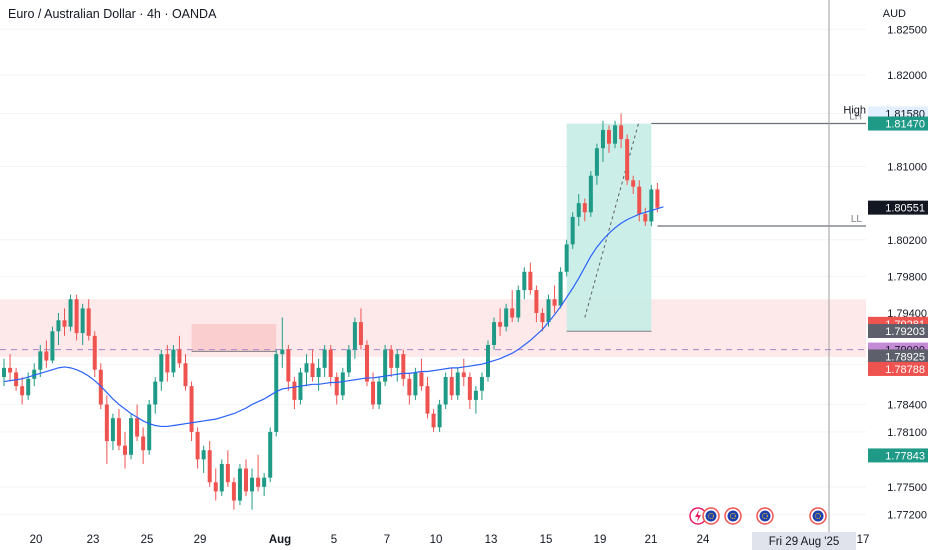 The width and height of the screenshot is (932, 550). I want to click on stop-loss-zone, so click(234, 337).